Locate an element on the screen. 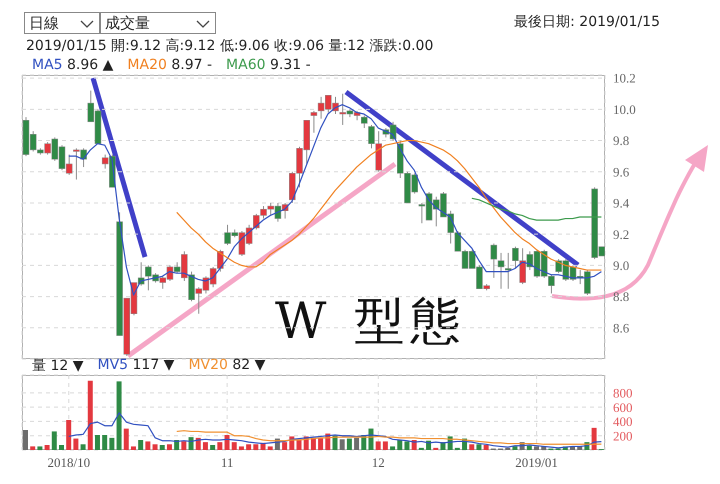 The height and width of the screenshot is (484, 720). legend-title: 量 12 ▼ is located at coordinates (58, 366).